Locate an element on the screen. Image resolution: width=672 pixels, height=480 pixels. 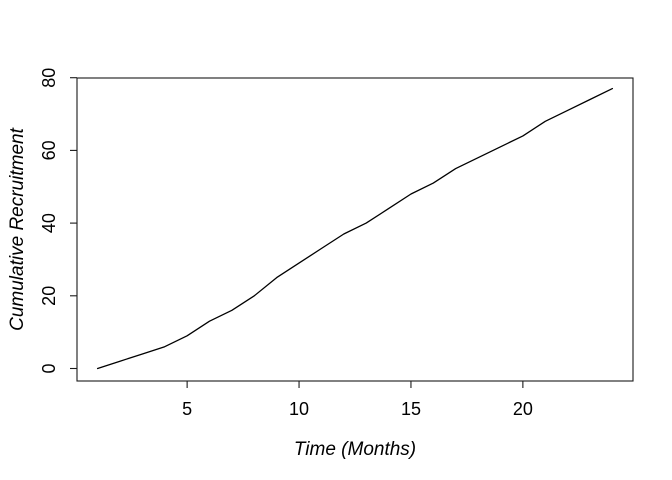
x-axis: 5 10 15 20 is located at coordinates (357, 400).